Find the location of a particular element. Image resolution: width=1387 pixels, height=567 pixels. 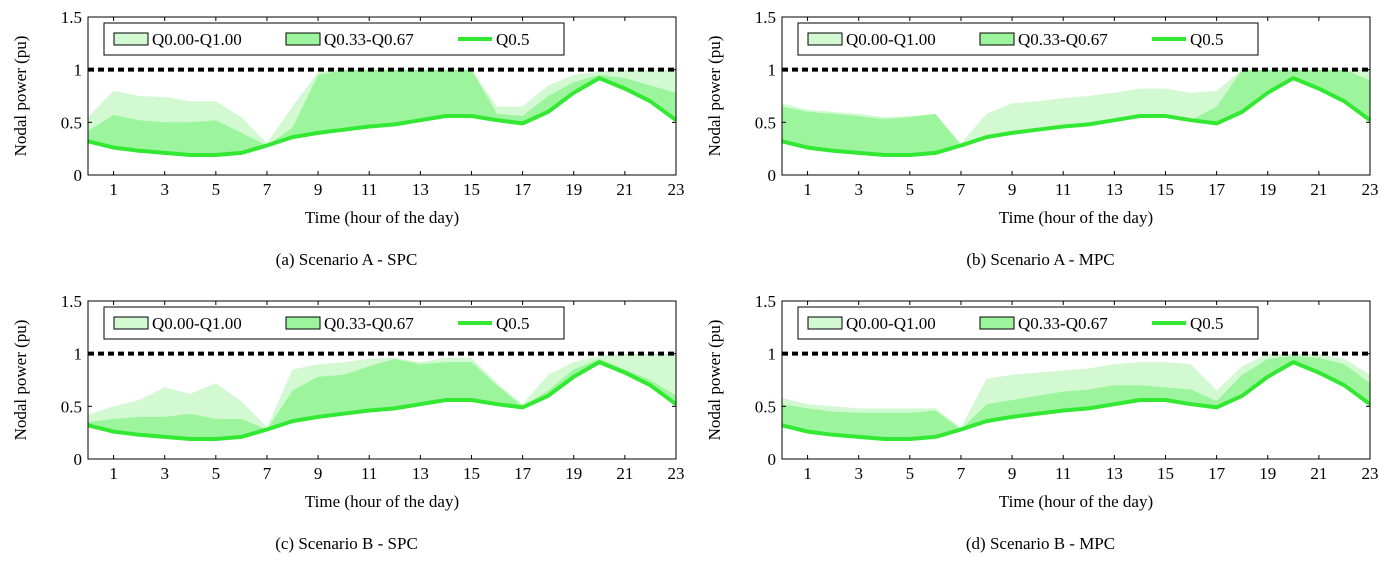

caption-a: (a) Scenario A - SPC is located at coordinates (346, 259).